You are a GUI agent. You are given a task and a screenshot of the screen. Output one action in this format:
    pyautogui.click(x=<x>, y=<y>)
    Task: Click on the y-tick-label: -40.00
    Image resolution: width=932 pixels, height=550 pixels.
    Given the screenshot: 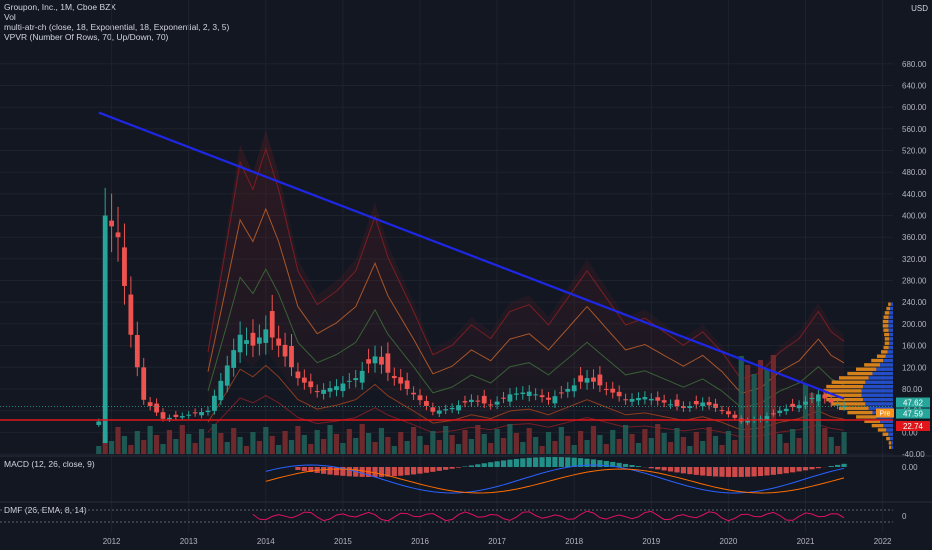 What is the action you would take?
    pyautogui.click(x=913, y=454)
    